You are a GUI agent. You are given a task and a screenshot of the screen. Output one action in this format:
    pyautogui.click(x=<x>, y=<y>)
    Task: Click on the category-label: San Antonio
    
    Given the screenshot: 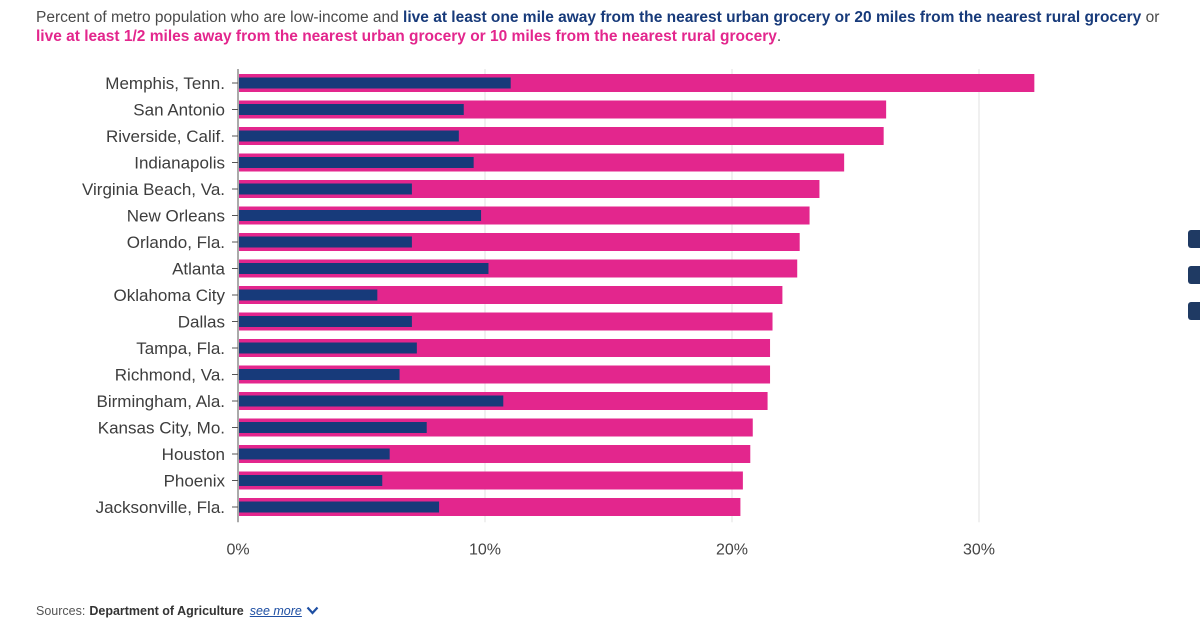 What is the action you would take?
    pyautogui.click(x=179, y=110)
    